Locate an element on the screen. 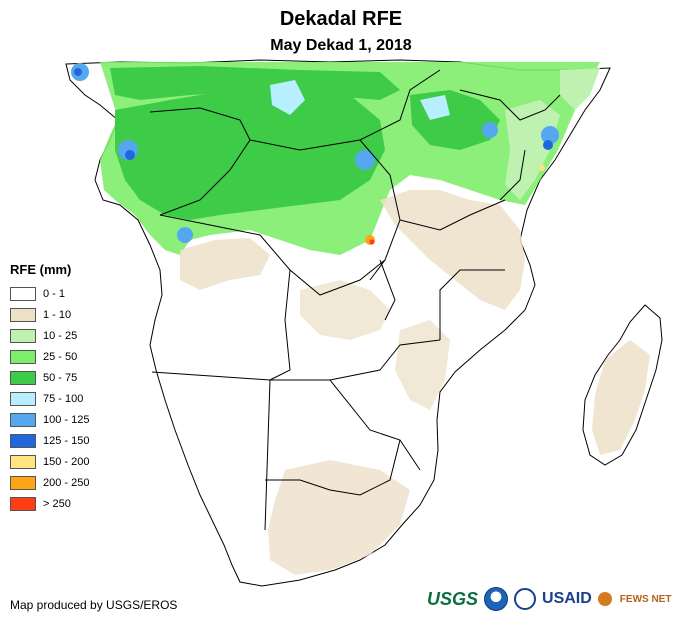  rain-zone-100-125-d is located at coordinates (185, 235).